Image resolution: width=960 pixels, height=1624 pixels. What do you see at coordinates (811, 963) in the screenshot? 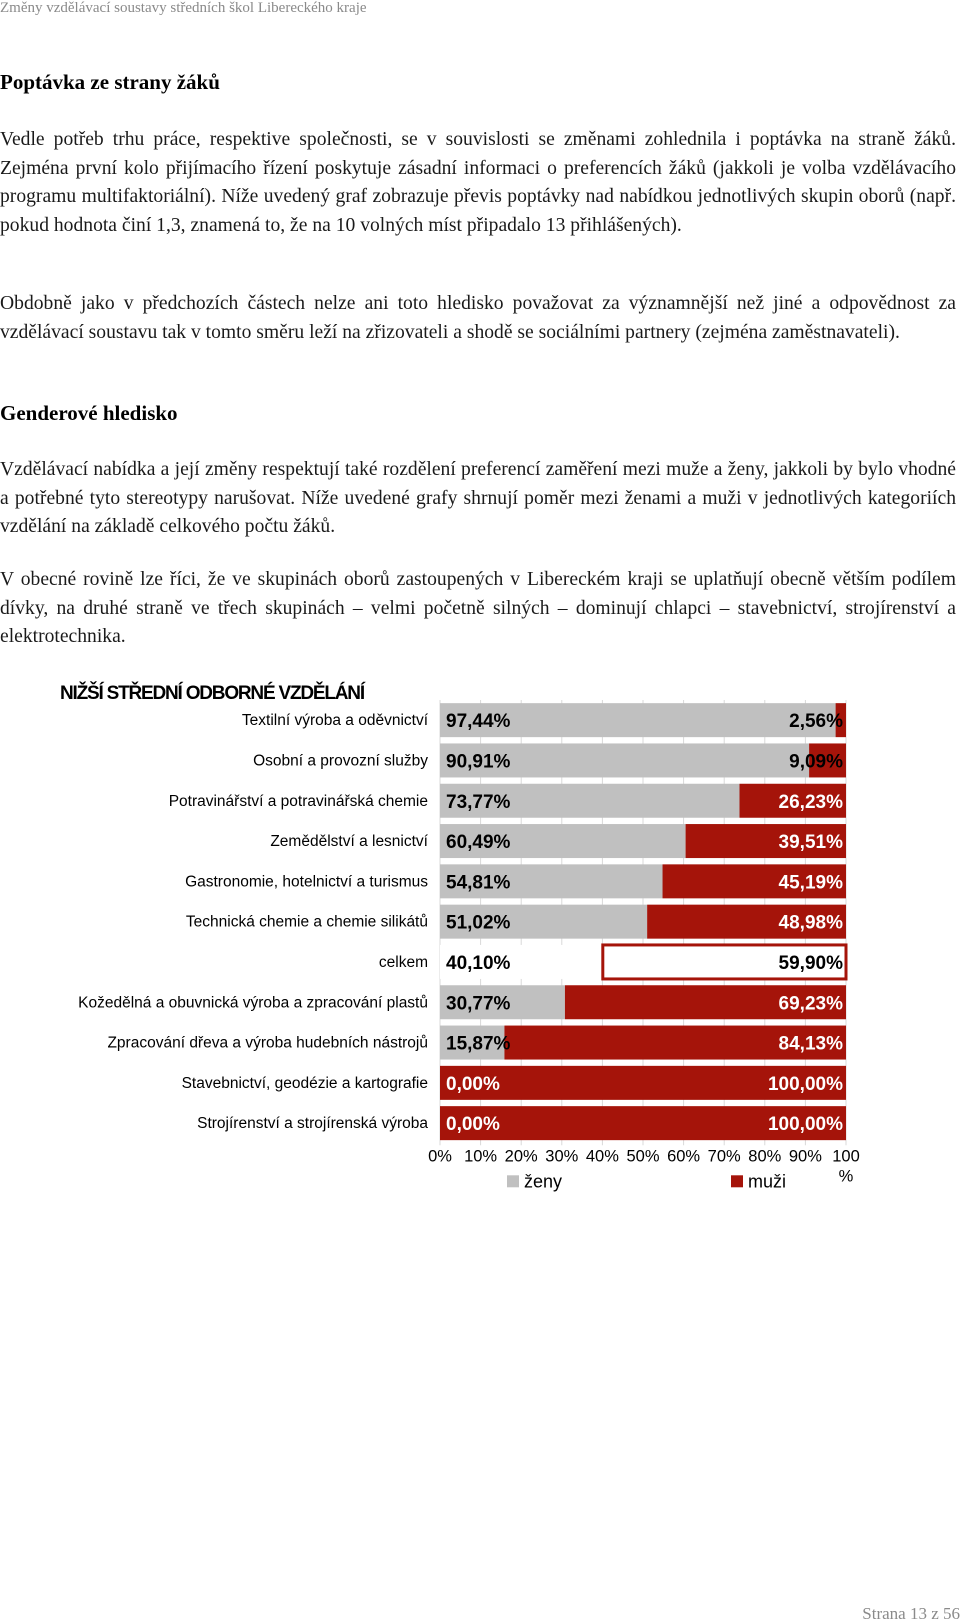
I see `data-label-men: 59,90%` at bounding box center [811, 963].